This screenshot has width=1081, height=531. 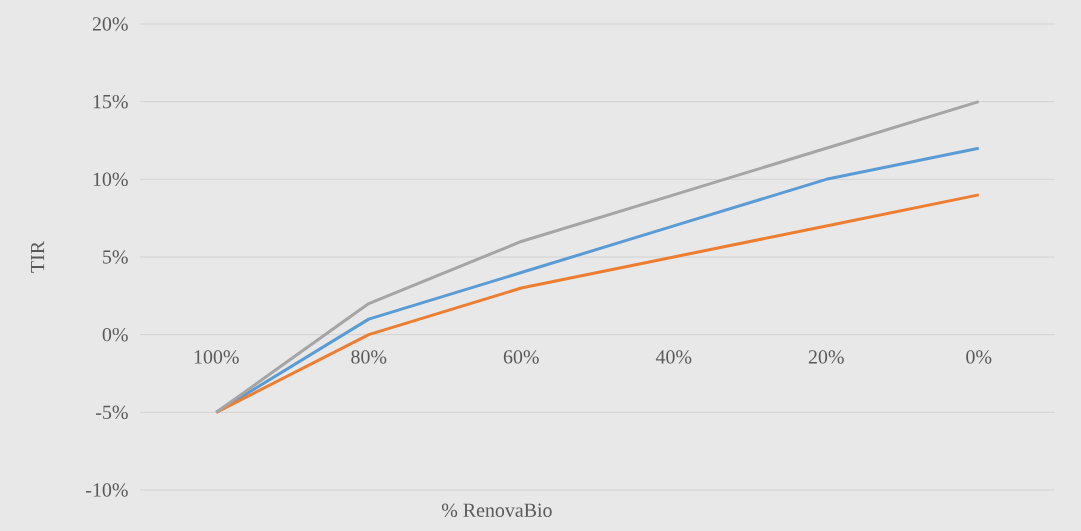 I want to click on x-tick-label: 20%, so click(x=826, y=357).